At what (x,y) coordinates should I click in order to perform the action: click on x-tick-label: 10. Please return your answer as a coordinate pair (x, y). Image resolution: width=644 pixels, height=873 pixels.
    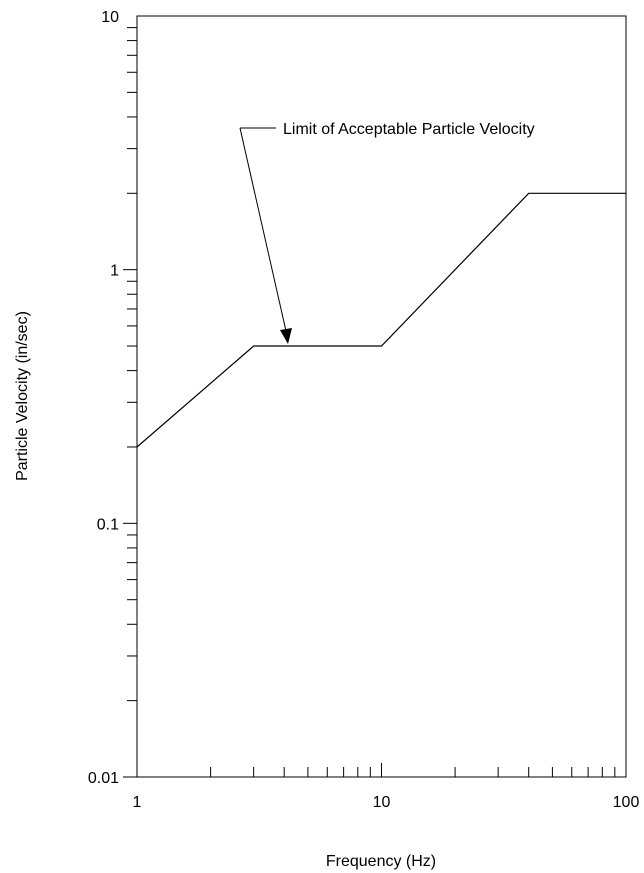
    Looking at the image, I should click on (382, 802).